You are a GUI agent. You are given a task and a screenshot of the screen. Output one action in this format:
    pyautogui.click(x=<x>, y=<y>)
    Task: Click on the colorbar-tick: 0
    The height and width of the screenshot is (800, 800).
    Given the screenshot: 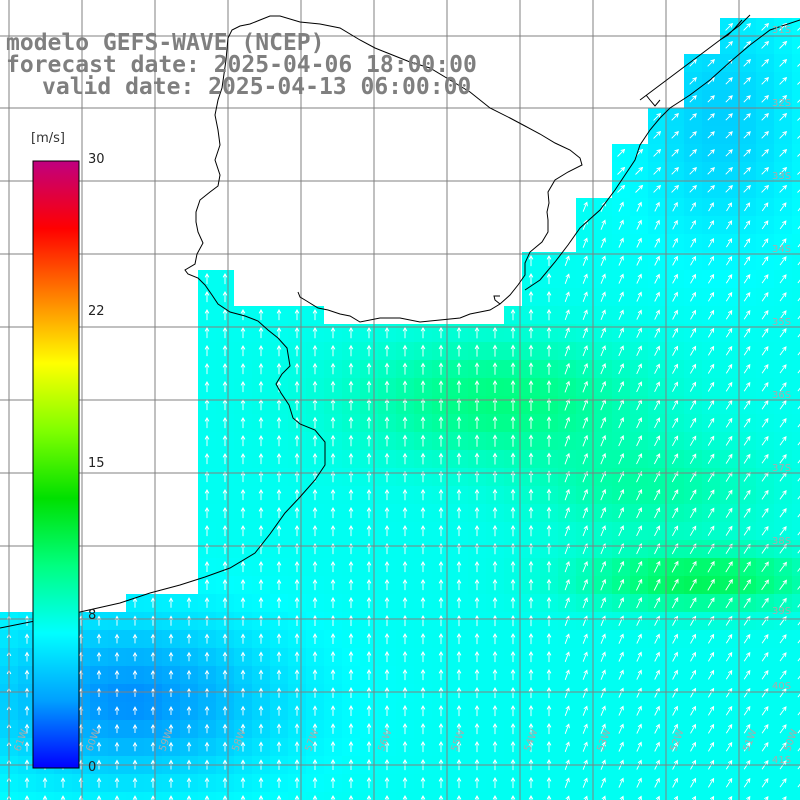 What is the action you would take?
    pyautogui.click(x=92, y=767)
    